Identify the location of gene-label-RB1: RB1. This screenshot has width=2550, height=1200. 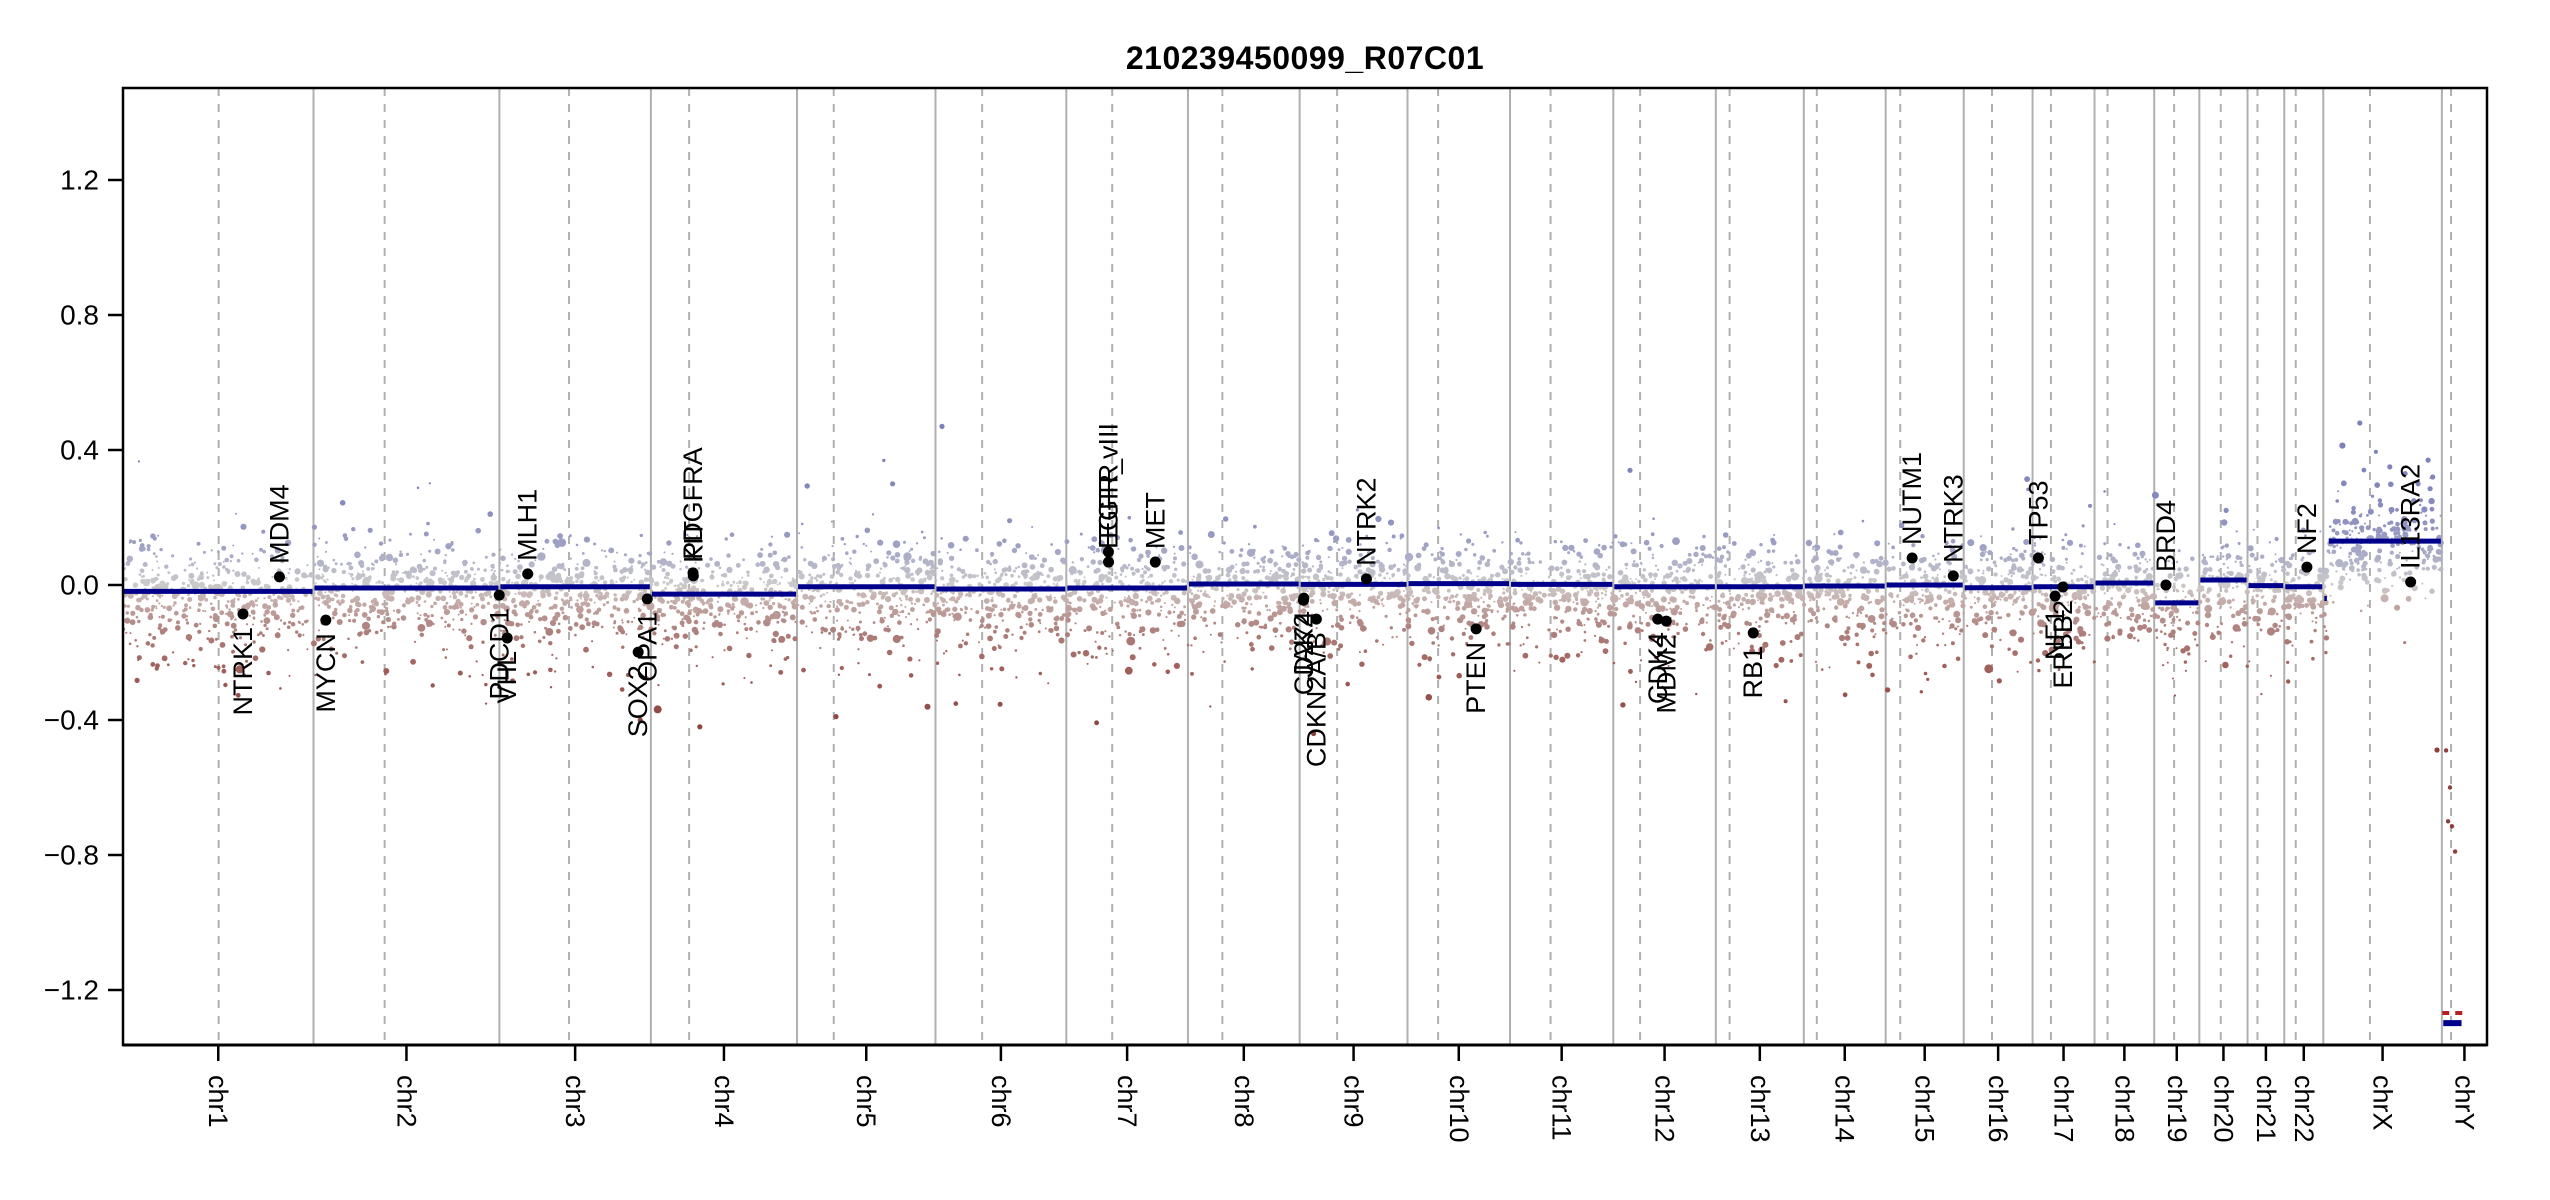
(1753, 672).